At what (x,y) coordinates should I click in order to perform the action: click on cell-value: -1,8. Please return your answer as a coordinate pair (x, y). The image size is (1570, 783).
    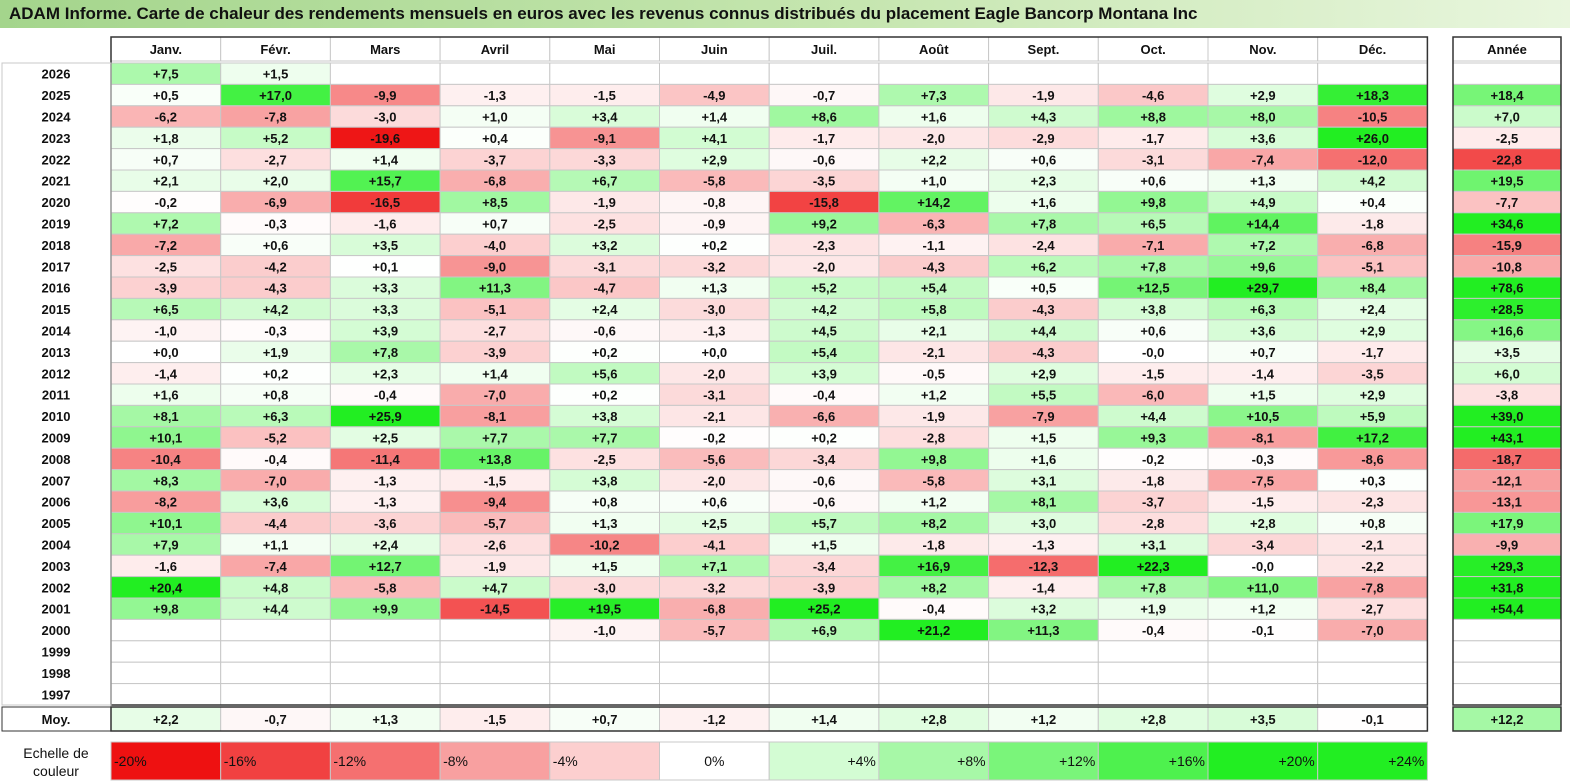
    Looking at the image, I should click on (1153, 480).